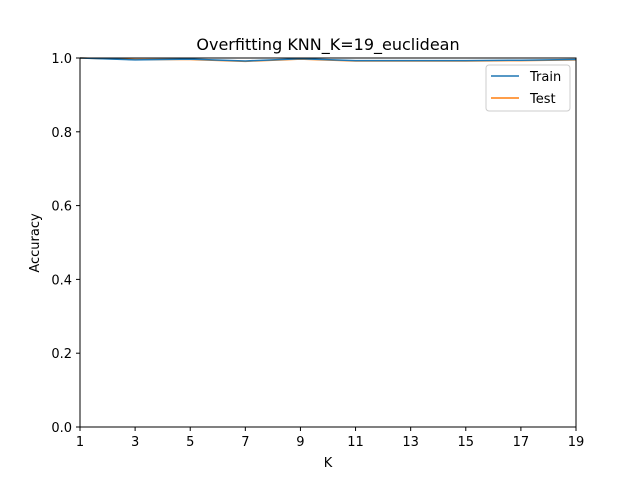 Image resolution: width=640 pixels, height=480 pixels. Describe the element at coordinates (327, 45) in the screenshot. I see `chart-title: Overfitting KNN_K=19_euclidean` at that location.